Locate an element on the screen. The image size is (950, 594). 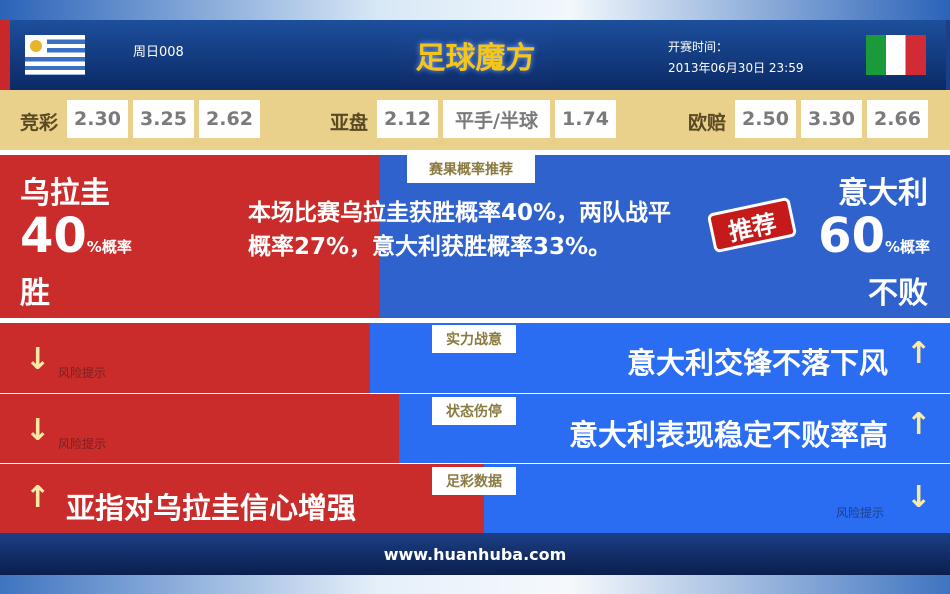
top-band is located at coordinates (475, 10).